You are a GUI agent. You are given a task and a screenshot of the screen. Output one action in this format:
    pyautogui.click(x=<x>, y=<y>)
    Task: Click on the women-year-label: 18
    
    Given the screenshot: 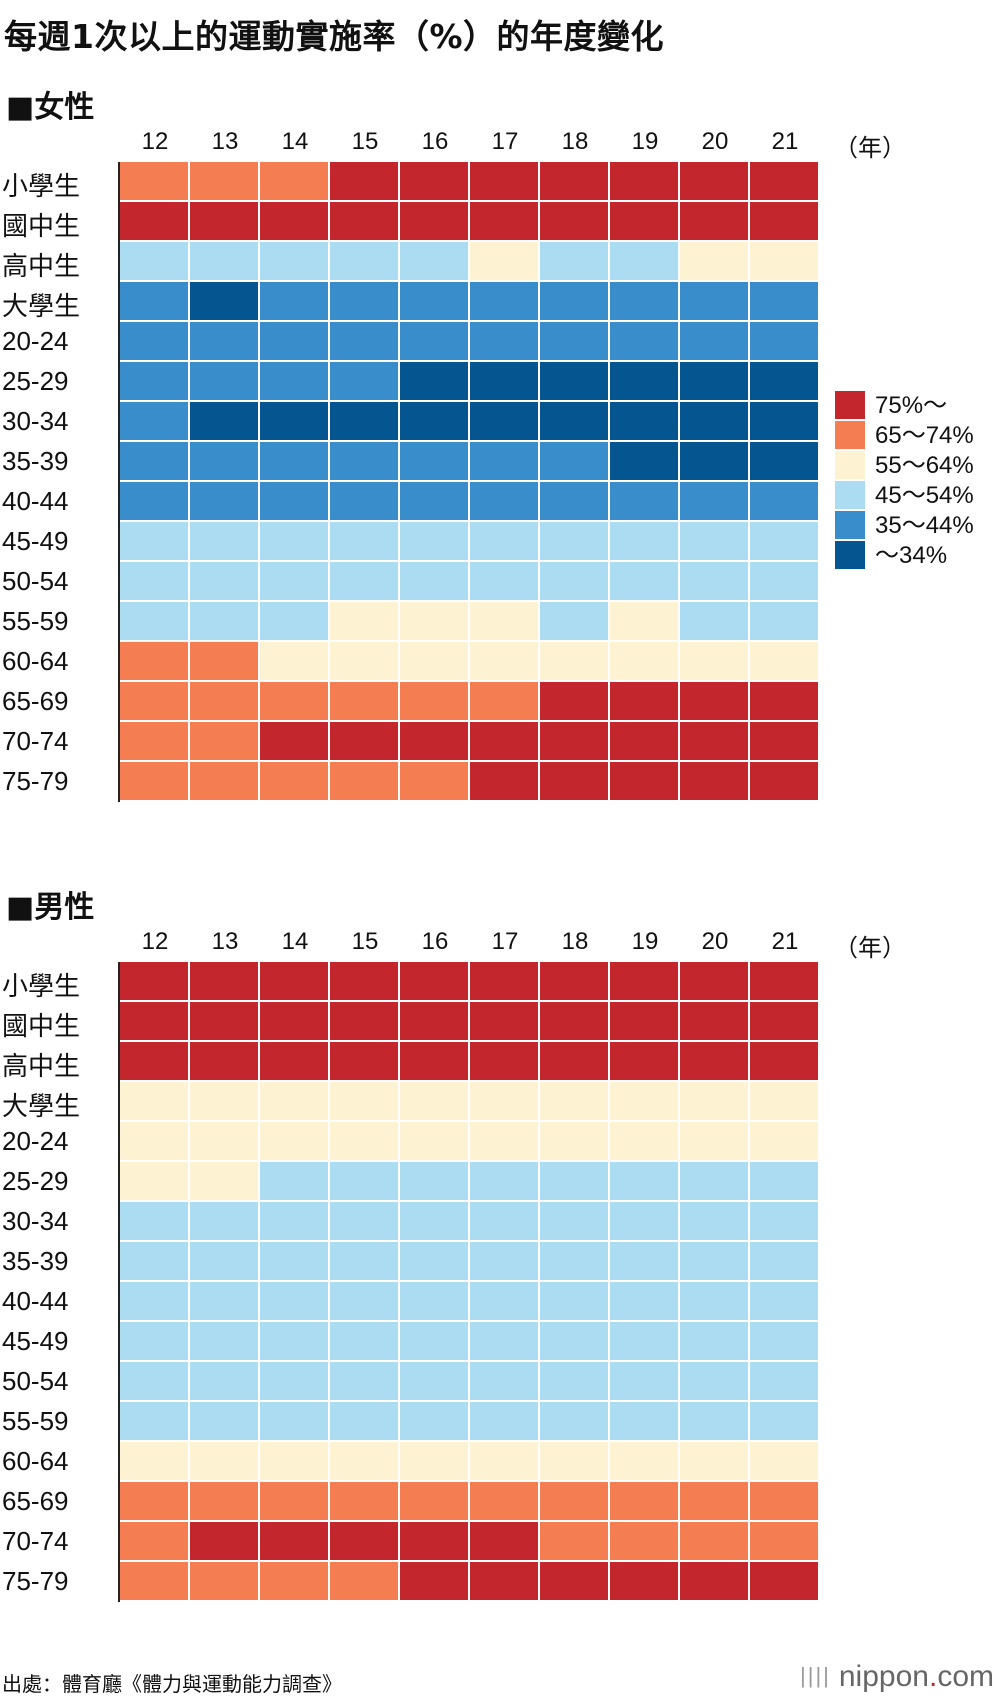 What is the action you would take?
    pyautogui.click(x=575, y=141)
    